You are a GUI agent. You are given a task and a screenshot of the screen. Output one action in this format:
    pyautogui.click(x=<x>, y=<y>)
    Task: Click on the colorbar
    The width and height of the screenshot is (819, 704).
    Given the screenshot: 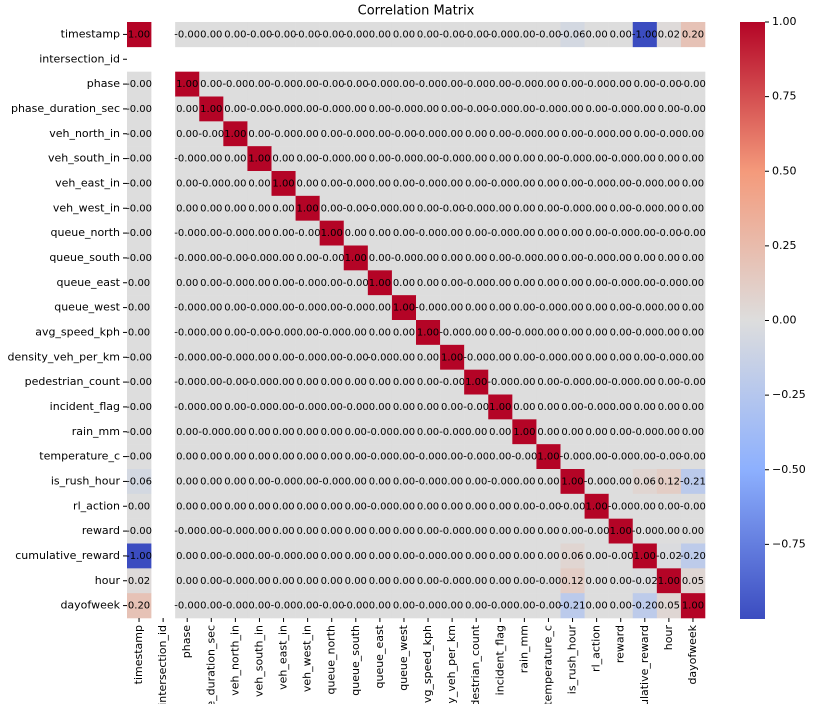 What is the action you would take?
    pyautogui.click(x=752, y=320)
    